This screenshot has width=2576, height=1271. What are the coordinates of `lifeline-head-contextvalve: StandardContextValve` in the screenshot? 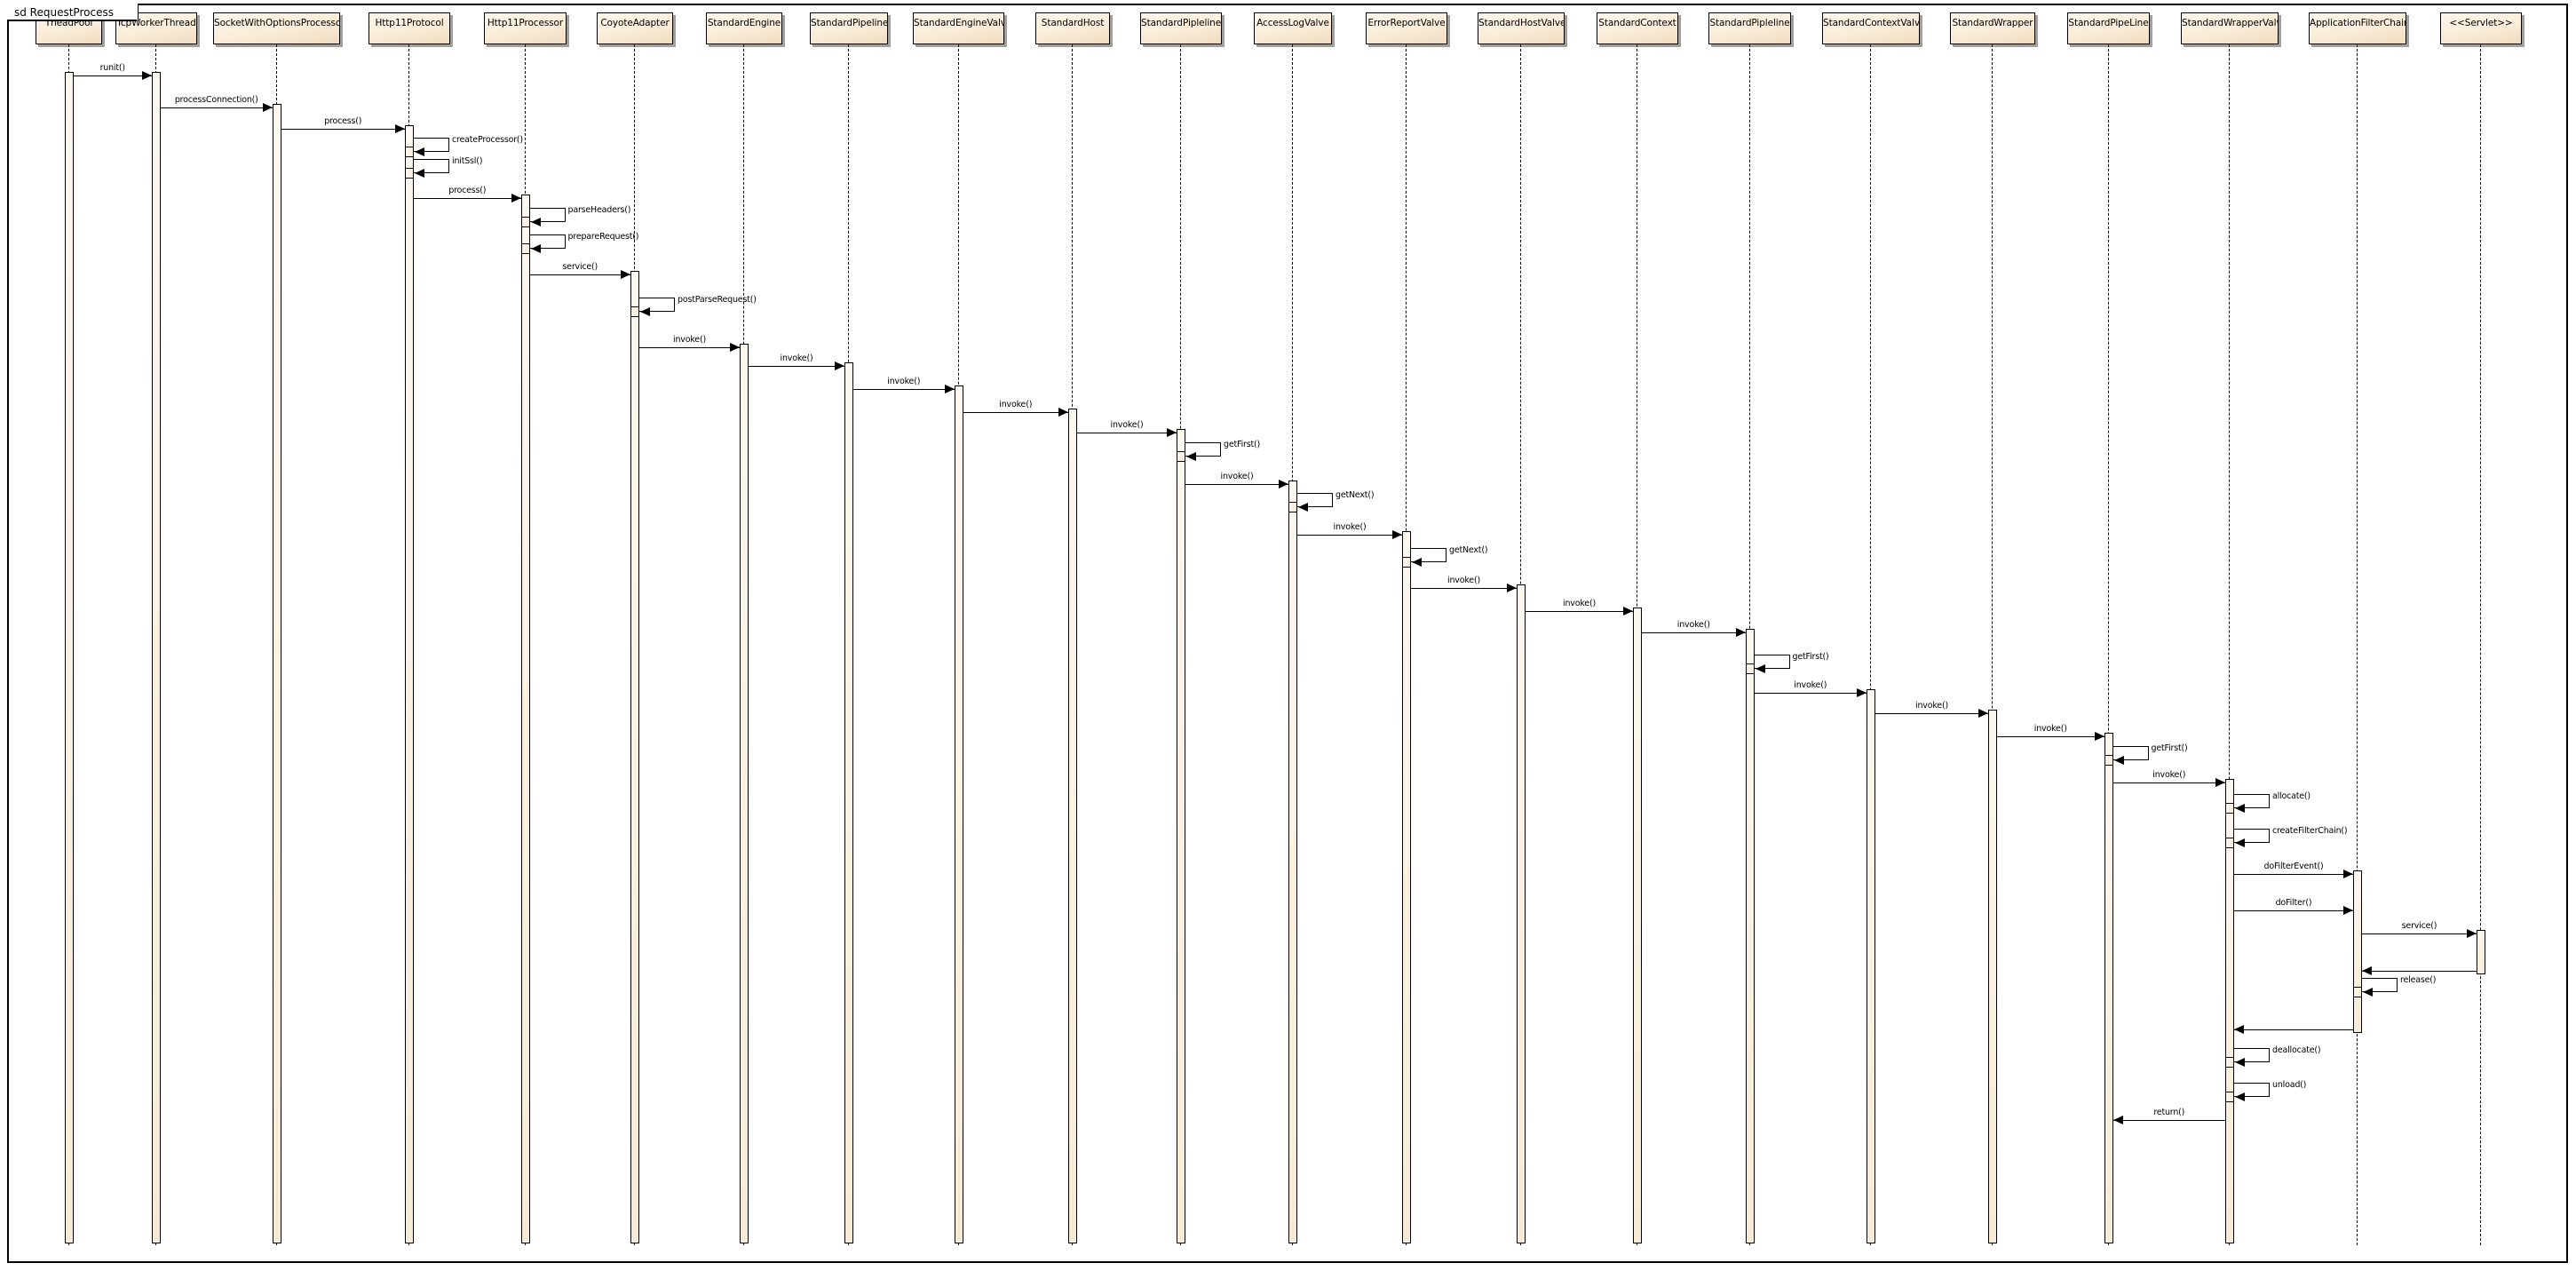 It's located at (1871, 28).